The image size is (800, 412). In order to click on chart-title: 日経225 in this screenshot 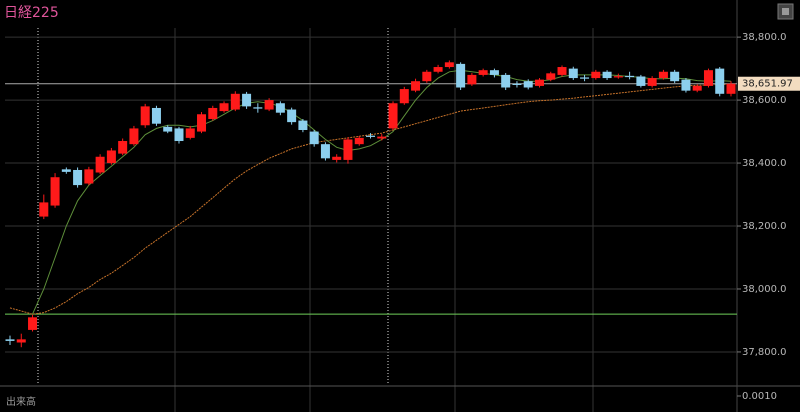, I will do `click(31, 13)`.